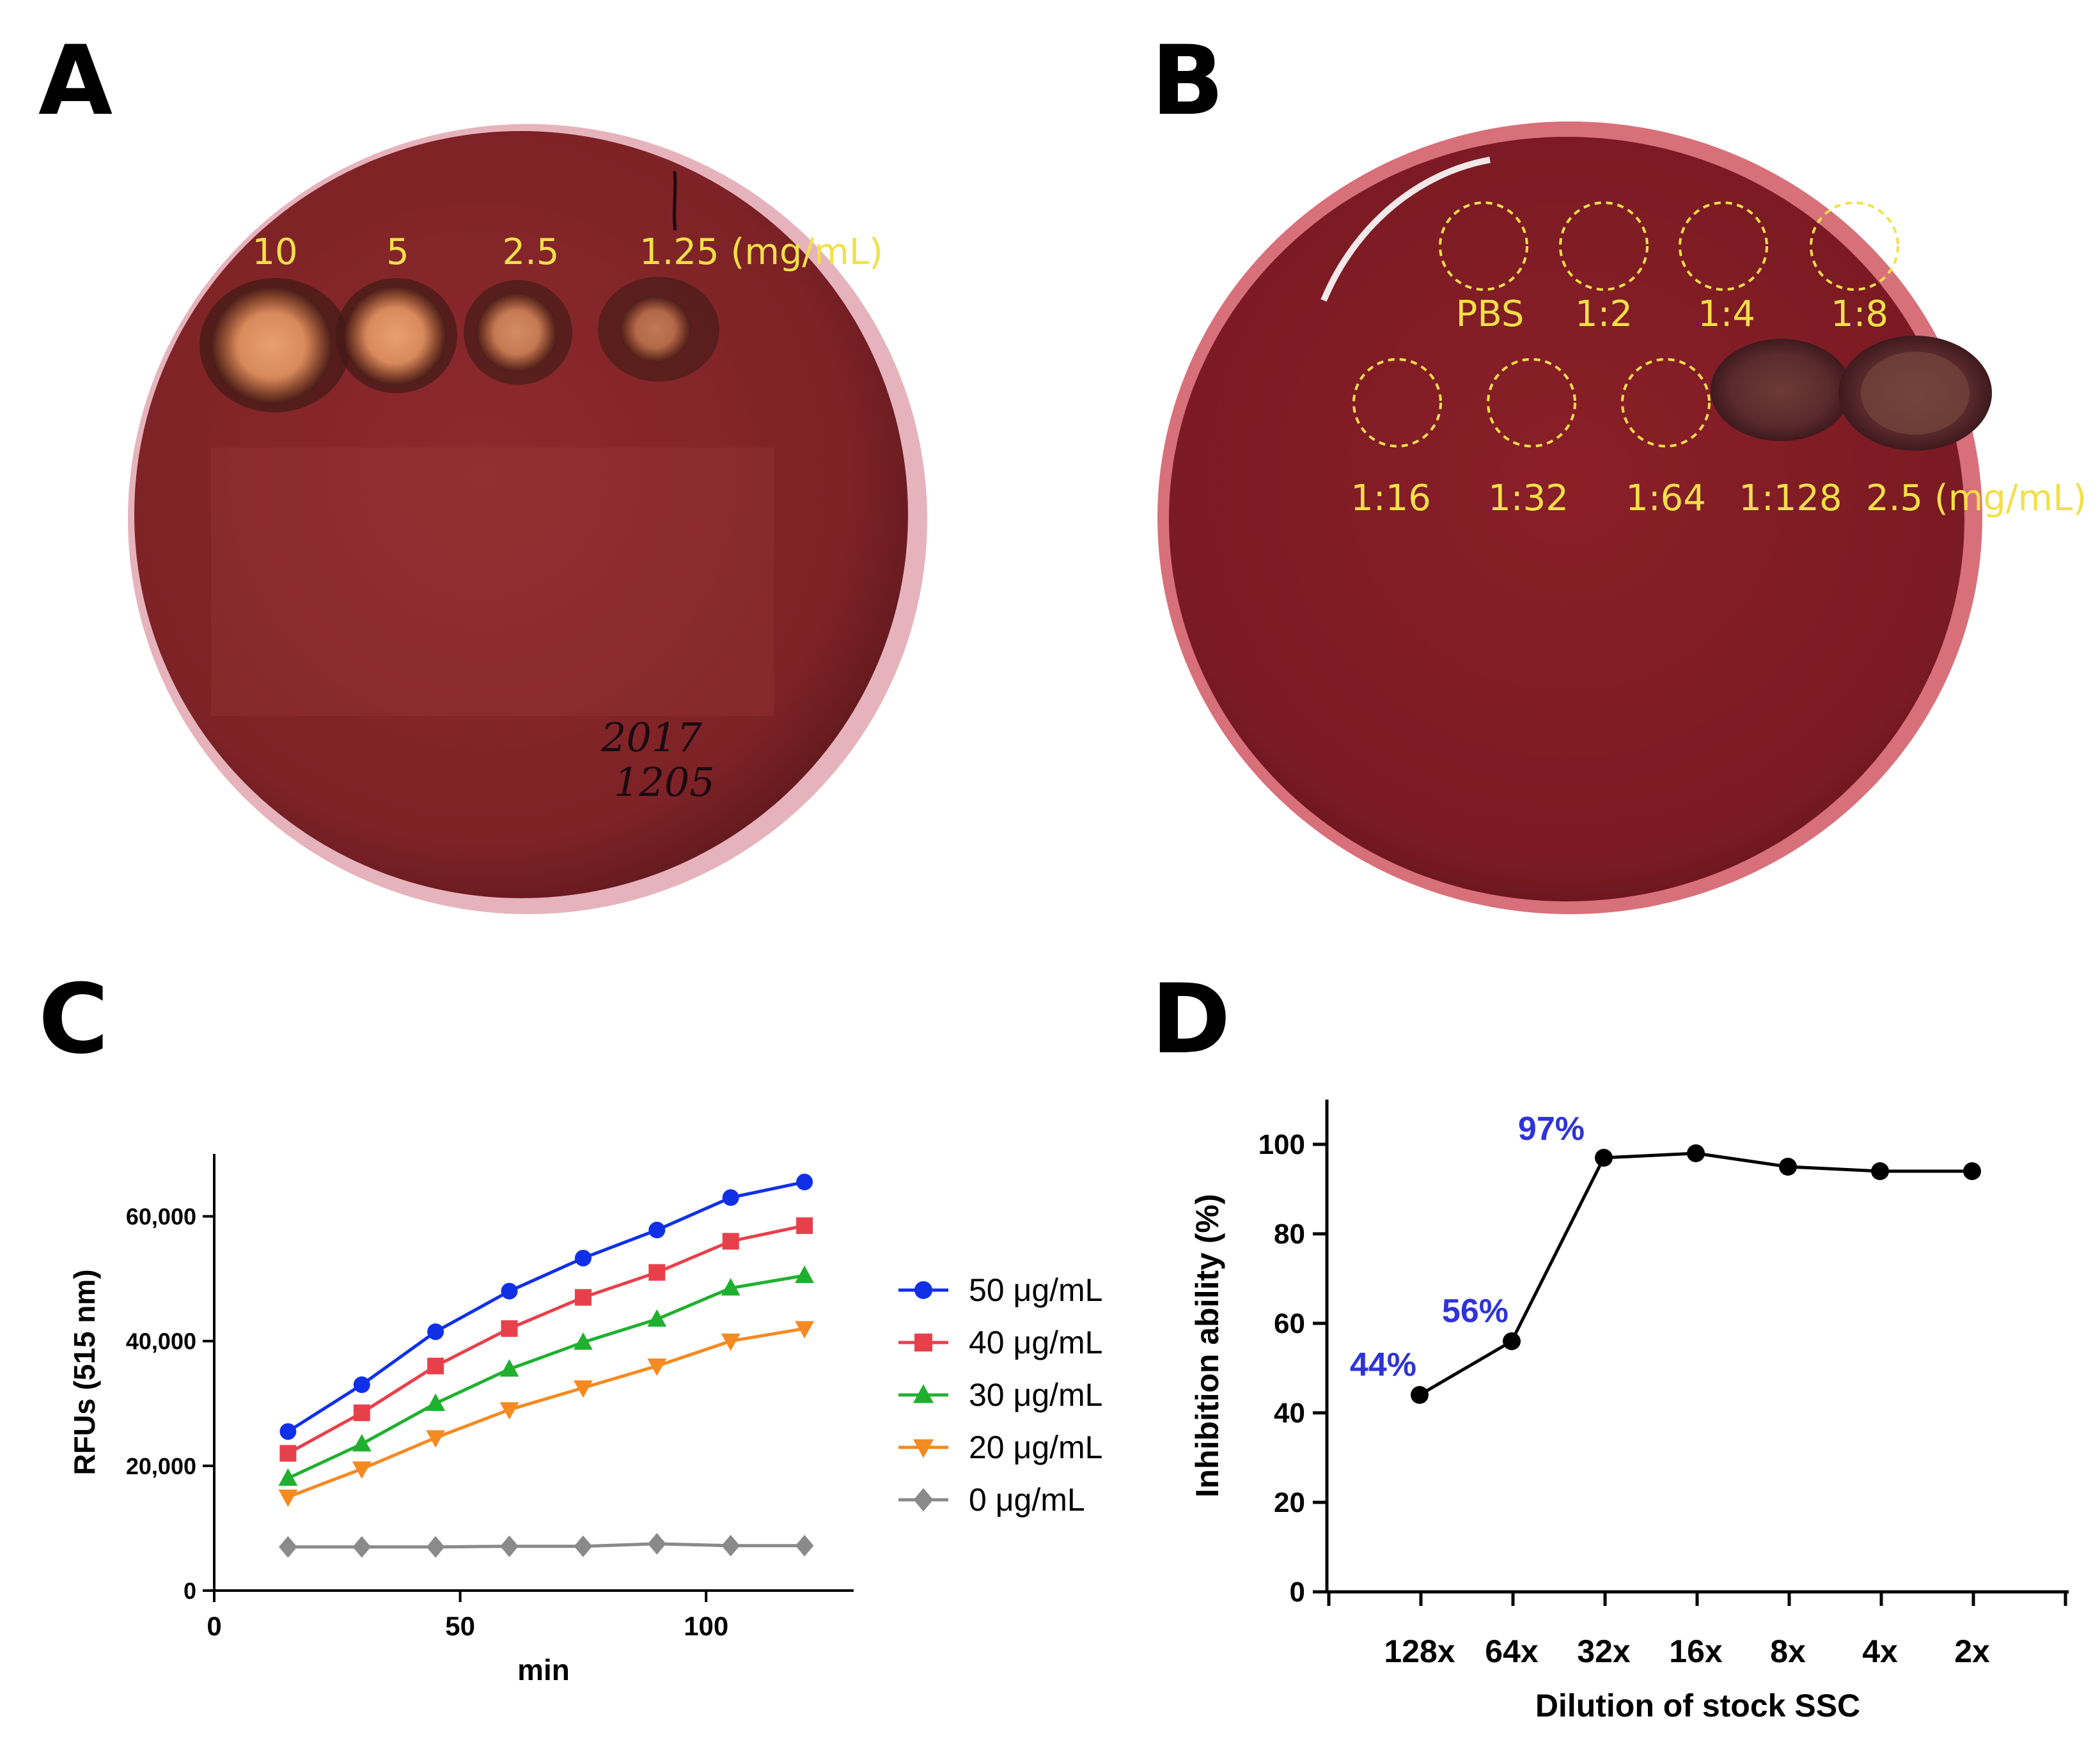 The height and width of the screenshot is (1744, 2100). I want to click on legend-label: 20 μg/mL, so click(1035, 1447).